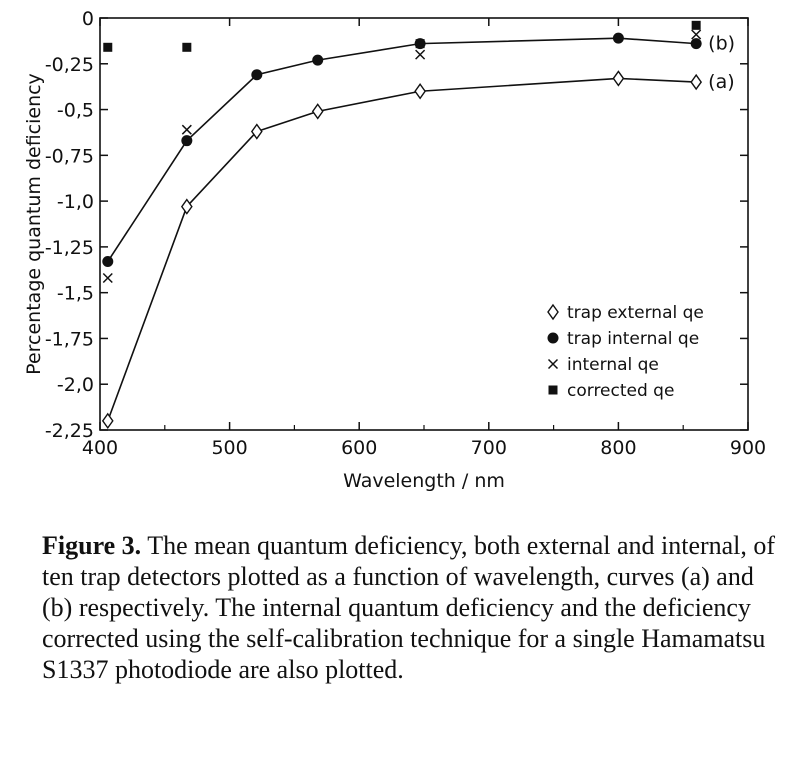 The width and height of the screenshot is (796, 757). What do you see at coordinates (69, 339) in the screenshot?
I see `y-tick-label: -1,75` at bounding box center [69, 339].